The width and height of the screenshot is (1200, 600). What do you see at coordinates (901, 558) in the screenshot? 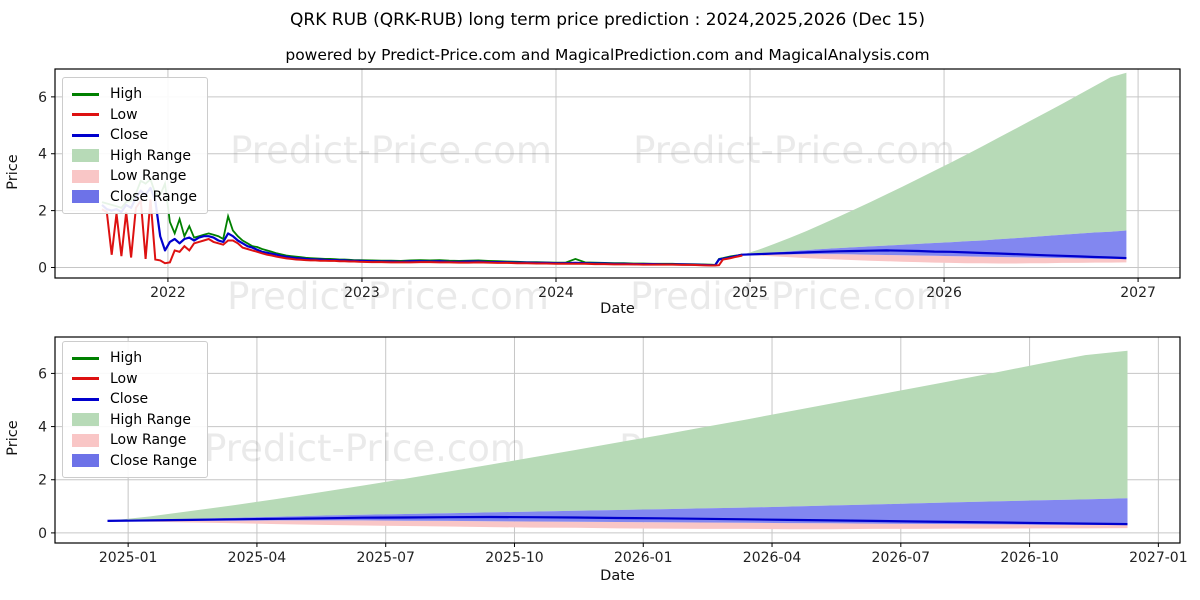
I see `svg-text: 2026-07` at bounding box center [901, 558].